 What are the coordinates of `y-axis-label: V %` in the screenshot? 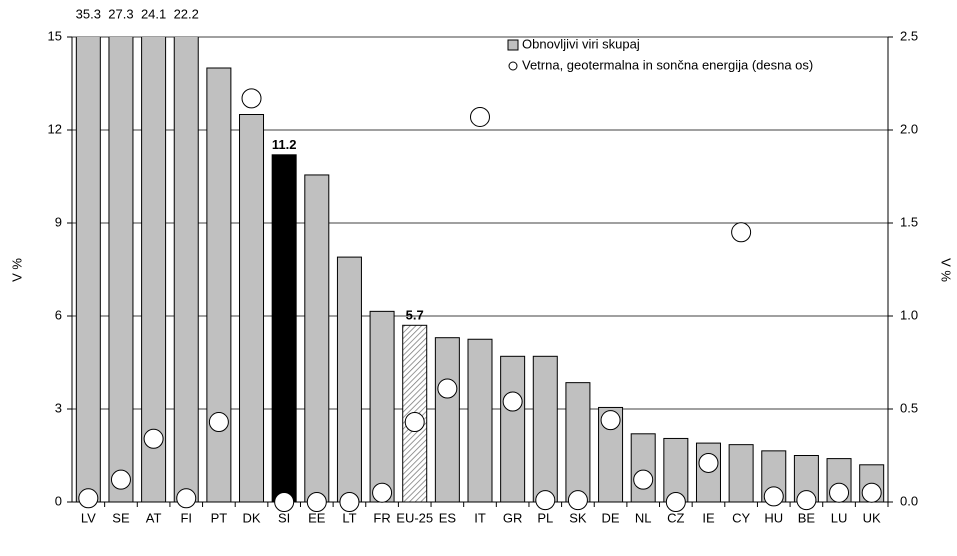 It's located at (16, 270).